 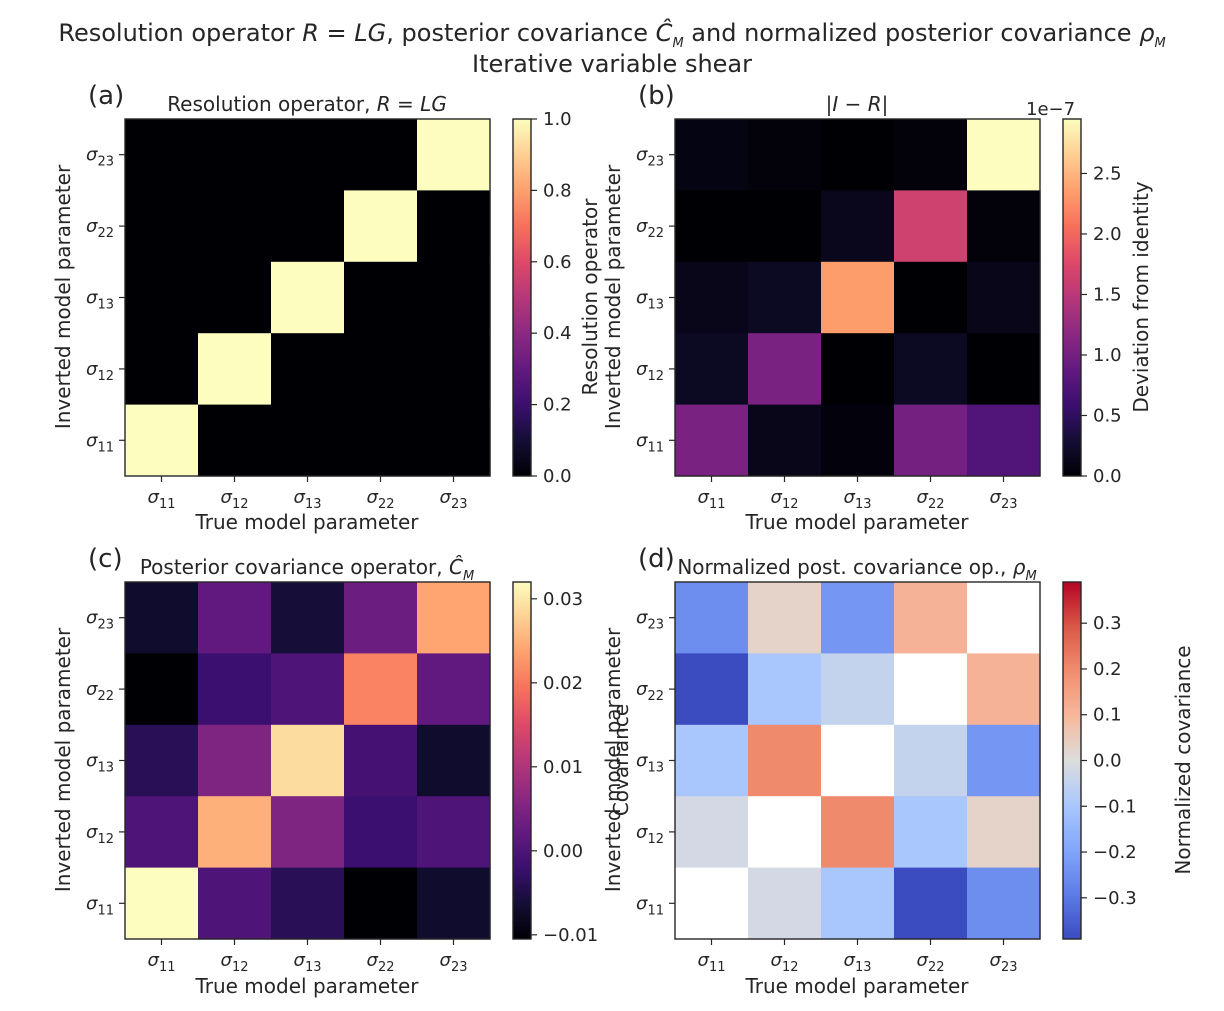 What do you see at coordinates (63, 296) in the screenshot?
I see `panel-a-ylabel: Inverted model parameter` at bounding box center [63, 296].